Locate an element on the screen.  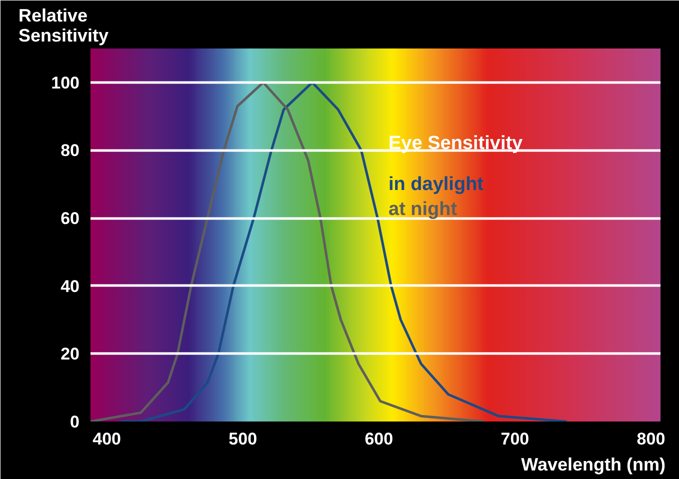
x-tick-label: 600 is located at coordinates (379, 439).